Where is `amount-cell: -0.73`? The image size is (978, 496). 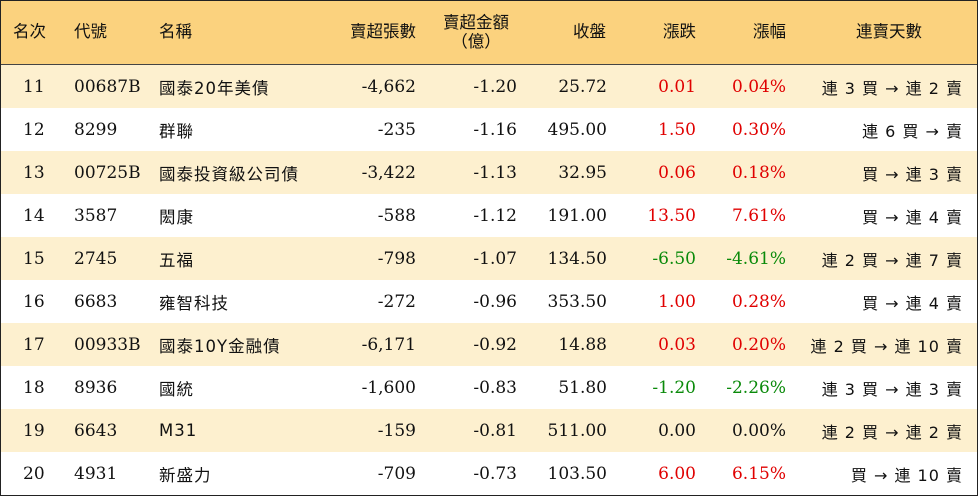 amount-cell: -0.73 is located at coordinates (495, 473).